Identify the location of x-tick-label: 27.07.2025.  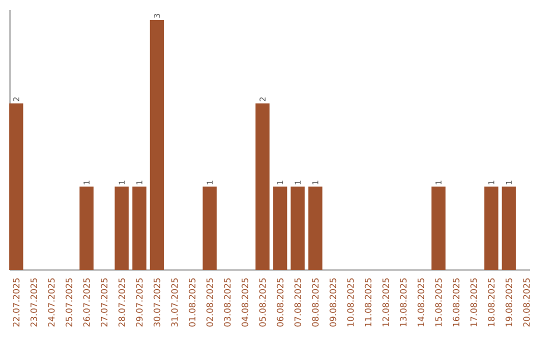
(104, 302).